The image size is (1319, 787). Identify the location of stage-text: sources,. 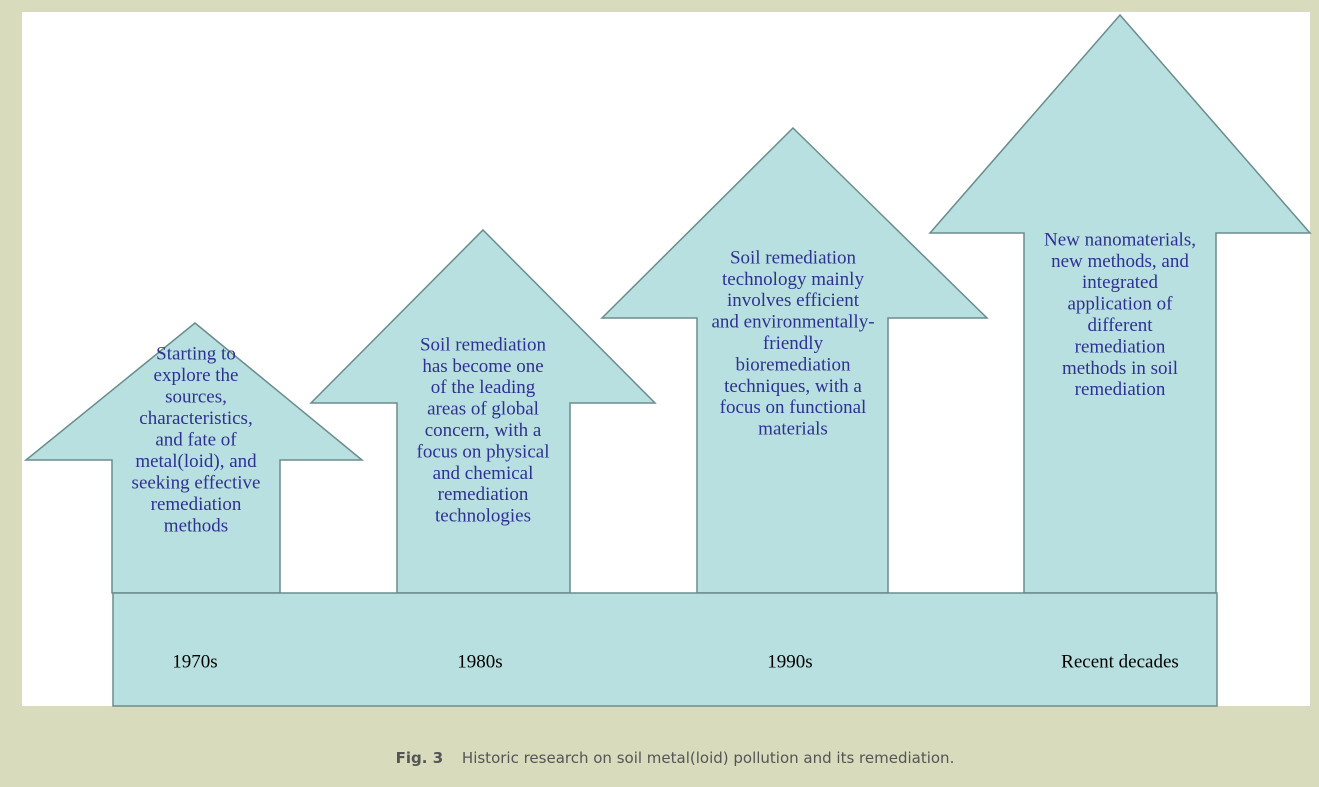
(196, 396).